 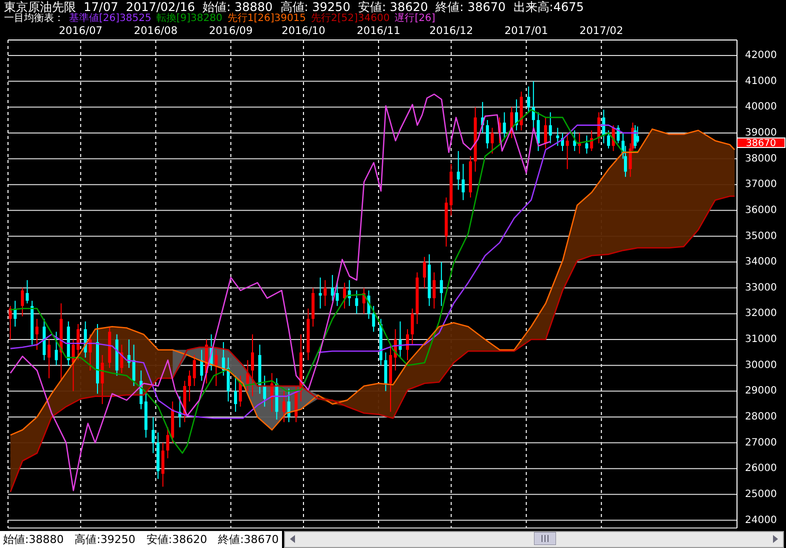 I want to click on text: 38670, so click(x=761, y=143).